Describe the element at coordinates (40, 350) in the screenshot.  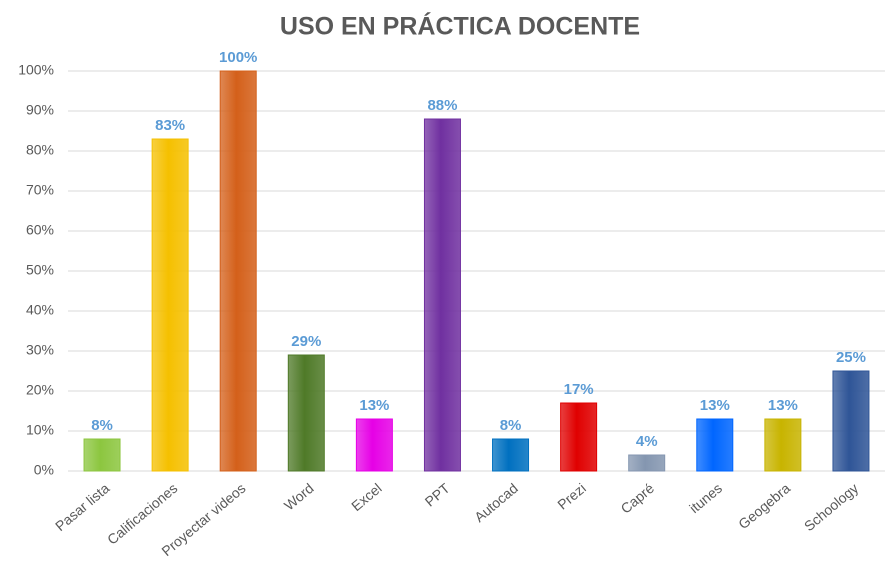
I see `y-tick-label: 30%` at that location.